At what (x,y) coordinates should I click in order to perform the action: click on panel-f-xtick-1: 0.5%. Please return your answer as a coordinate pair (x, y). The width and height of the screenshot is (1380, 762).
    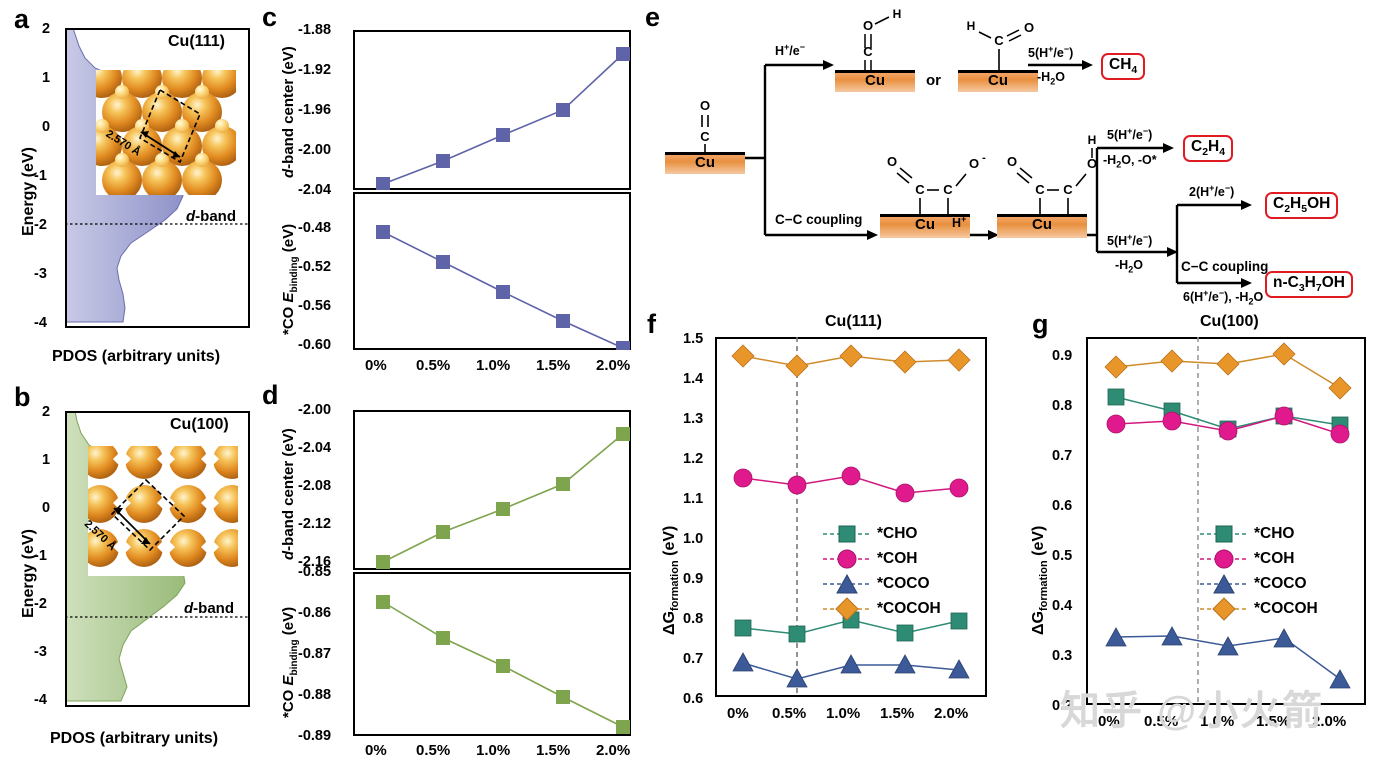
    Looking at the image, I should click on (789, 713).